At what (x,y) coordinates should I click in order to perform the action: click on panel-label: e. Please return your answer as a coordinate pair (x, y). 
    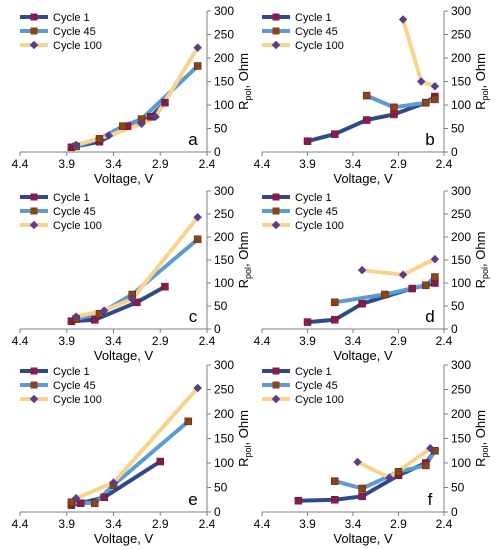
    Looking at the image, I should click on (192, 499).